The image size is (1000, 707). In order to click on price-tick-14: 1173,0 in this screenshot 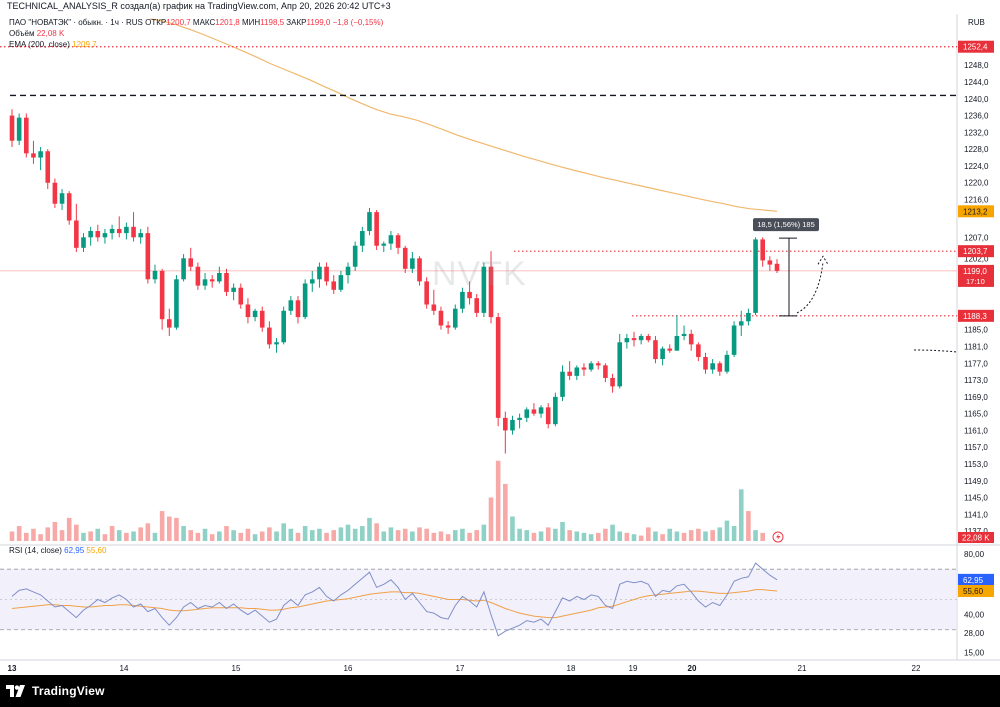, I will do `click(976, 380)`.